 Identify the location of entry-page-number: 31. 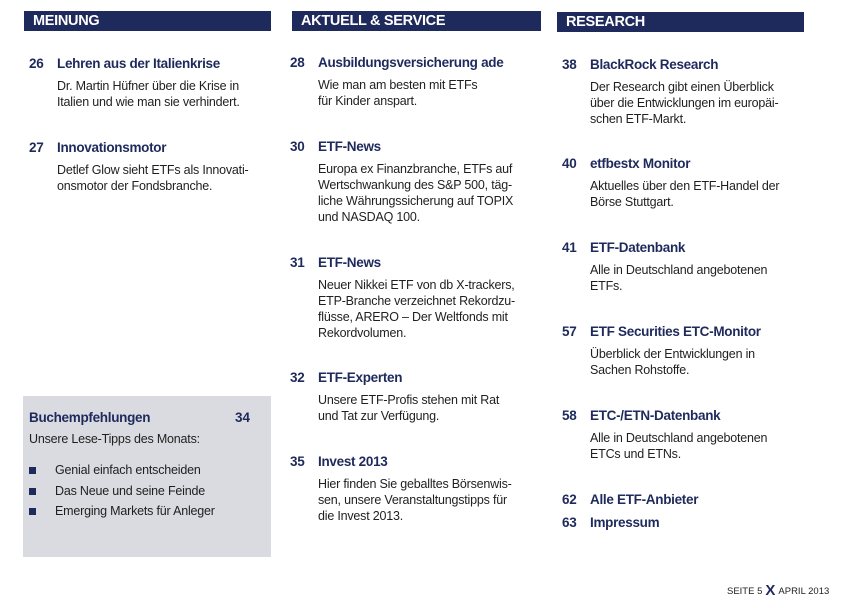
(297, 262).